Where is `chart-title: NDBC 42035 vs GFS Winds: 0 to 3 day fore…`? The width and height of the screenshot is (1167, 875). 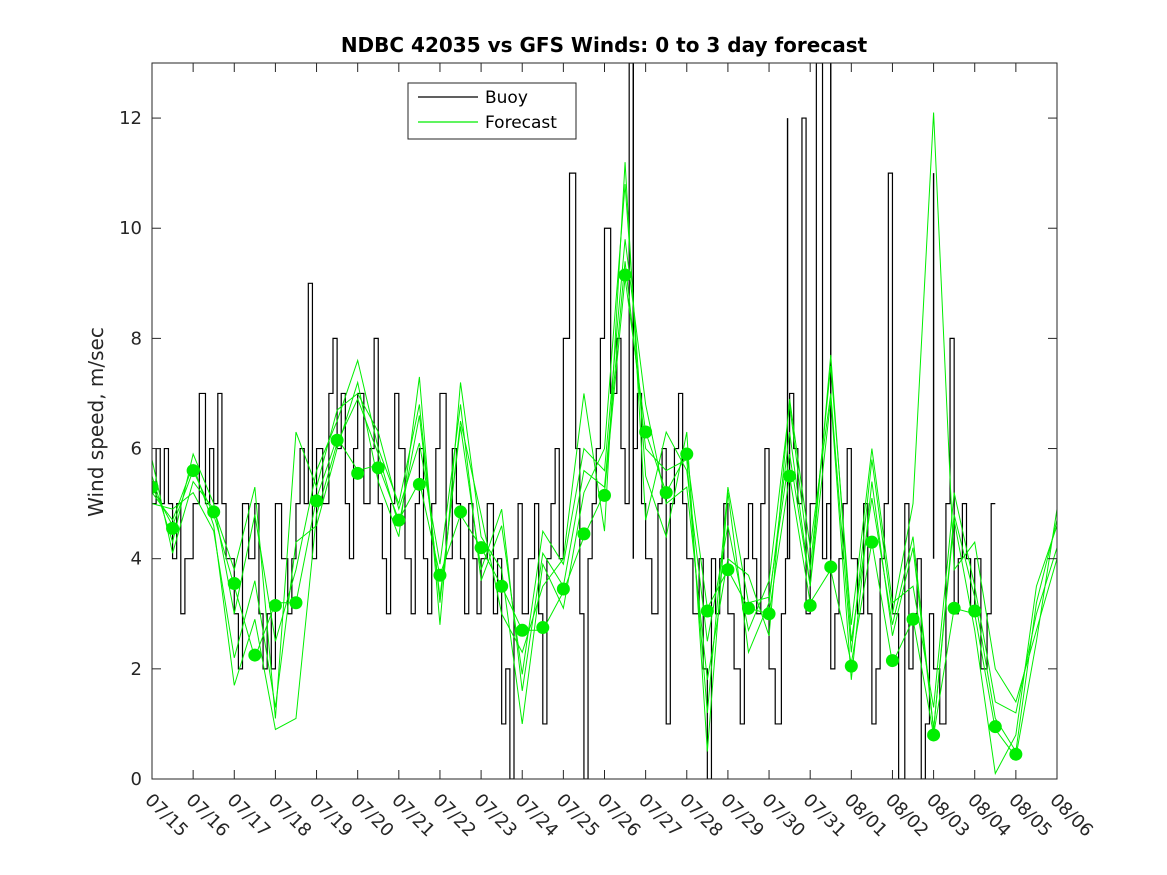
chart-title: NDBC 42035 vs GFS Winds: 0 to 3 day fore… is located at coordinates (604, 45).